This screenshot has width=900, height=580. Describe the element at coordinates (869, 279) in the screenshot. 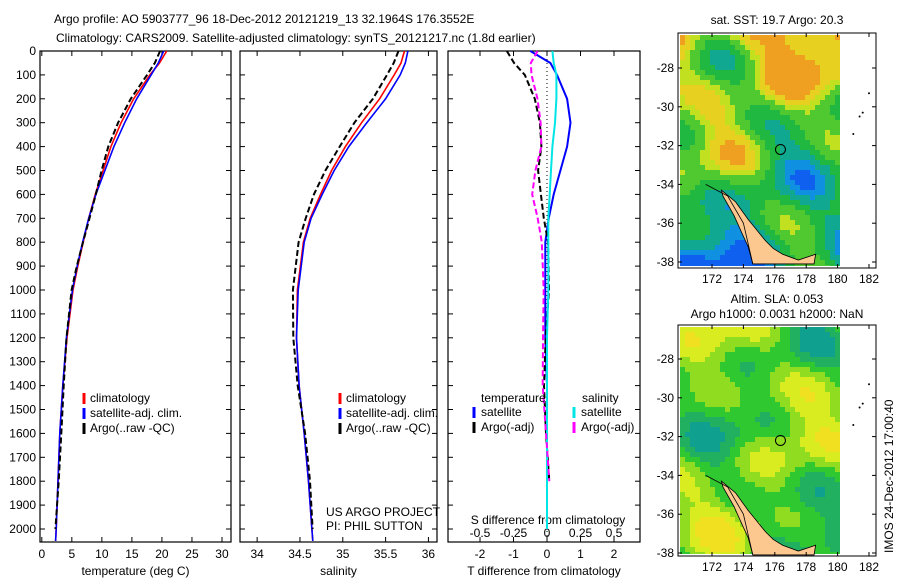

I see `x-tick-label: 182` at that location.